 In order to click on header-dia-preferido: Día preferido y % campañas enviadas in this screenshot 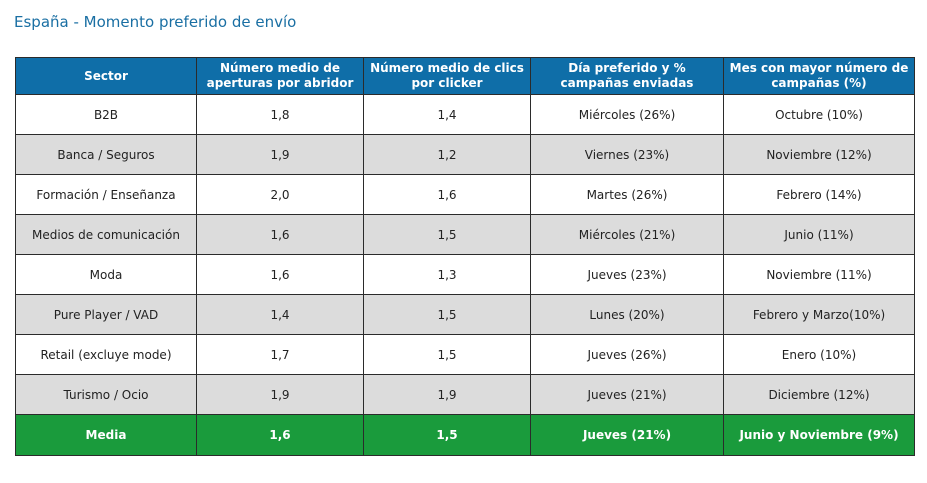, I will do `click(627, 76)`.